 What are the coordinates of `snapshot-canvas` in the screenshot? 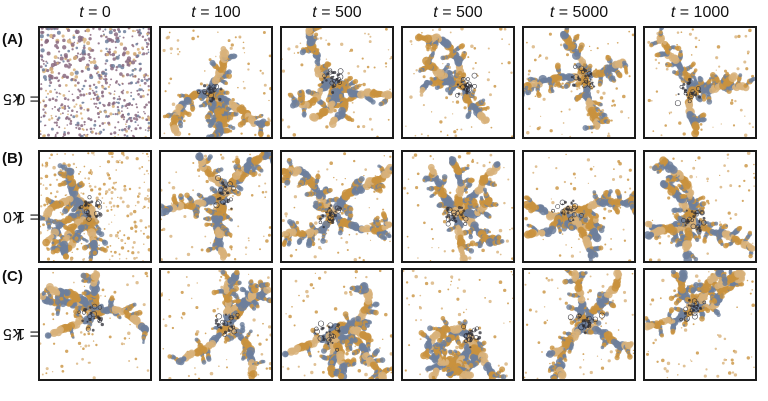 It's located at (216, 206).